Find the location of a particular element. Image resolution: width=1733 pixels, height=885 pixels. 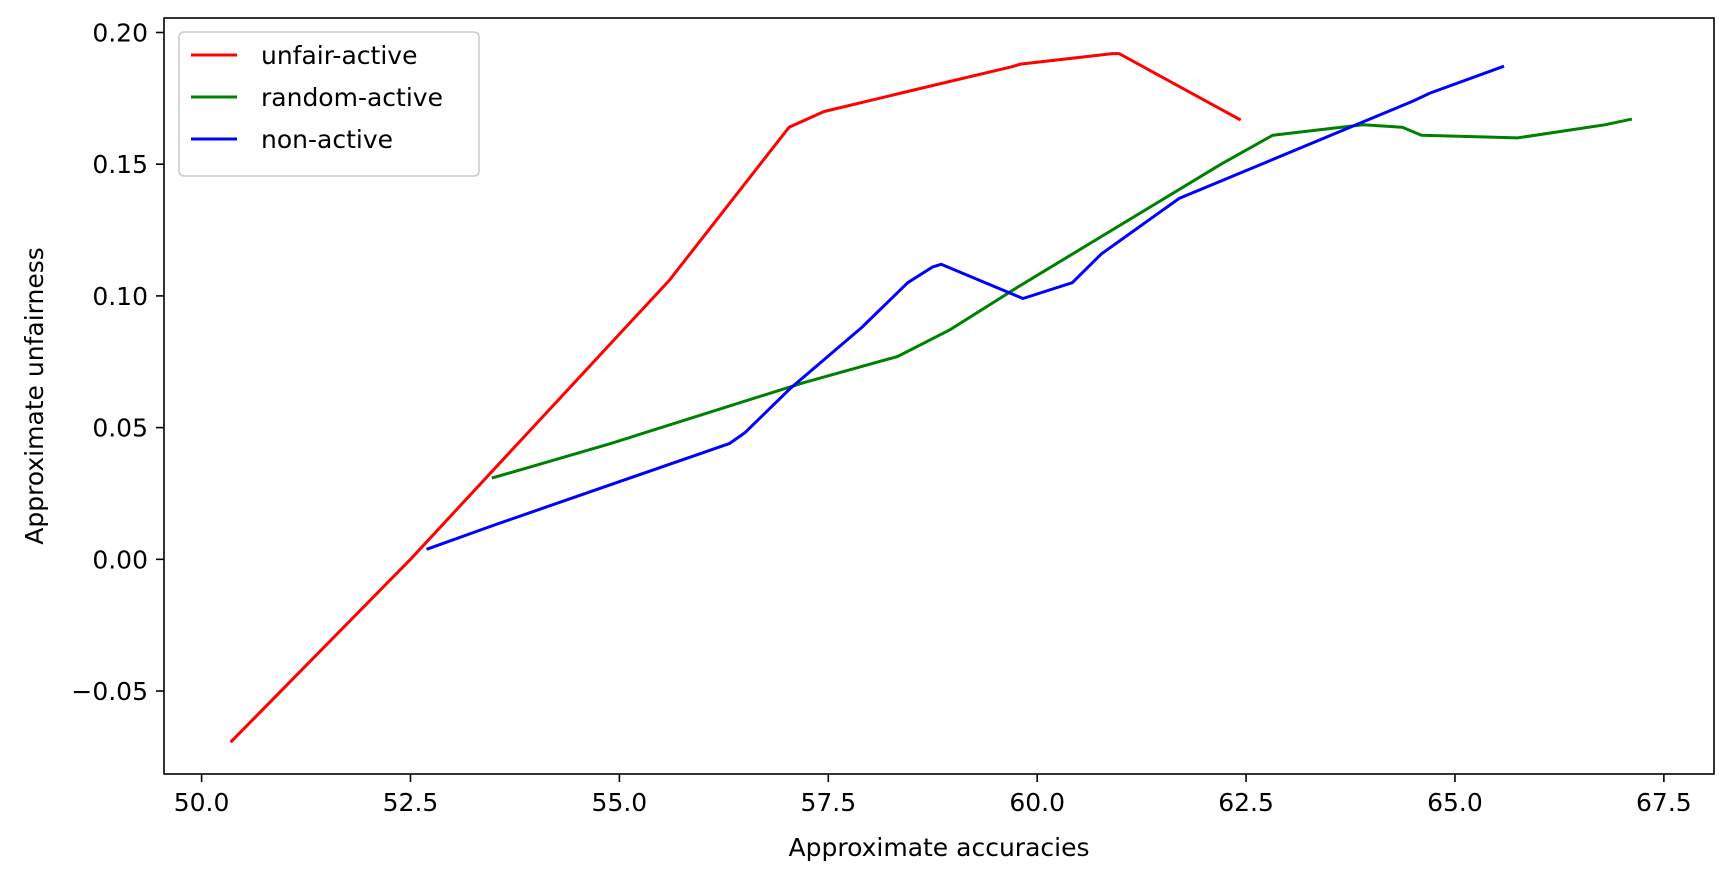

legend-box is located at coordinates (329, 104).